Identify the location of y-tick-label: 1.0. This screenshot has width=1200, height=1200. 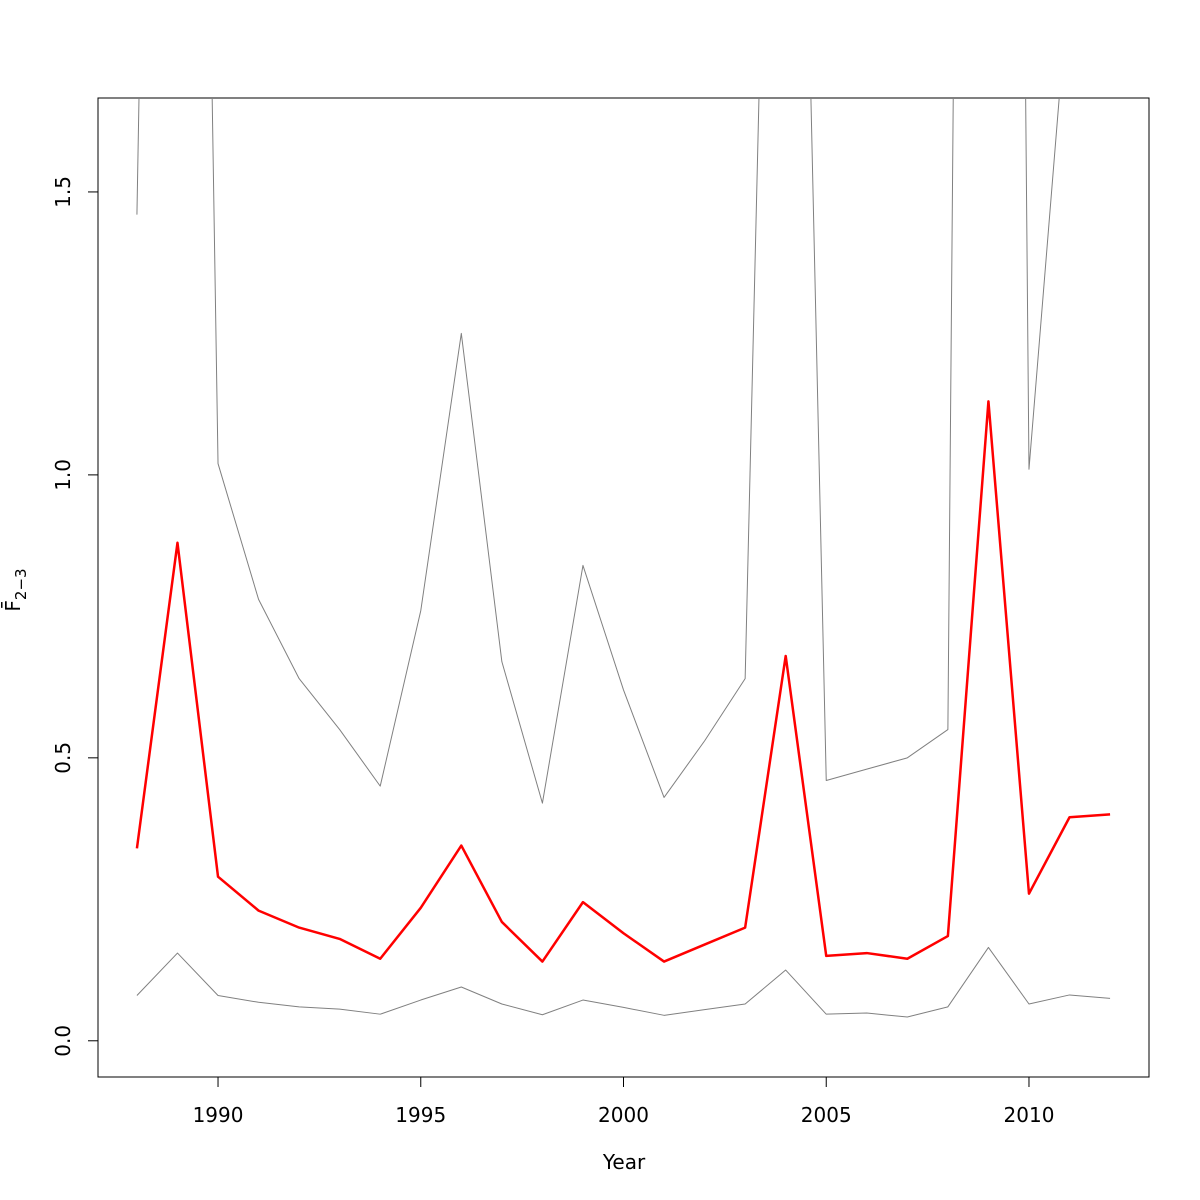
(63, 475).